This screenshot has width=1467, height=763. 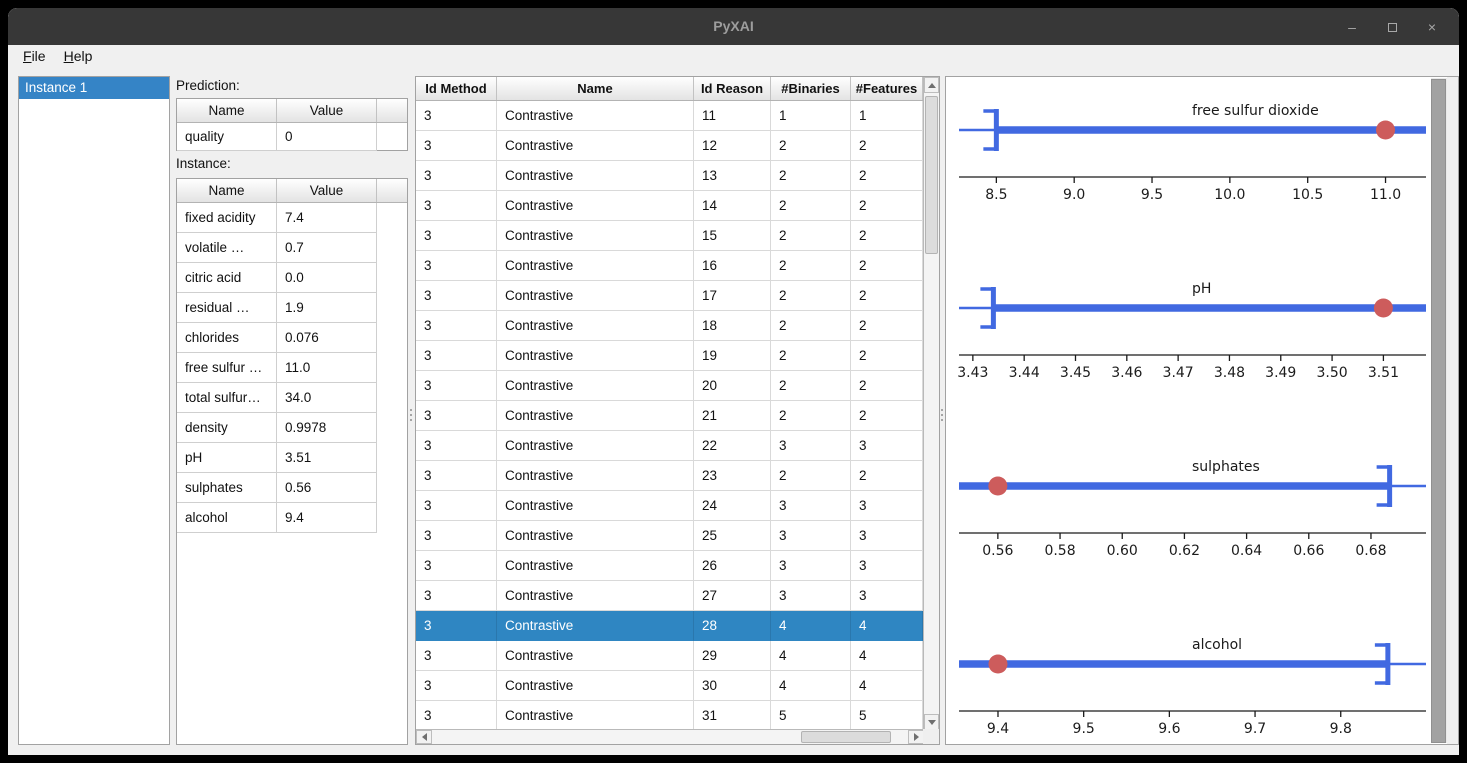 I want to click on feature-value-cell: 9.4, so click(x=327, y=518).